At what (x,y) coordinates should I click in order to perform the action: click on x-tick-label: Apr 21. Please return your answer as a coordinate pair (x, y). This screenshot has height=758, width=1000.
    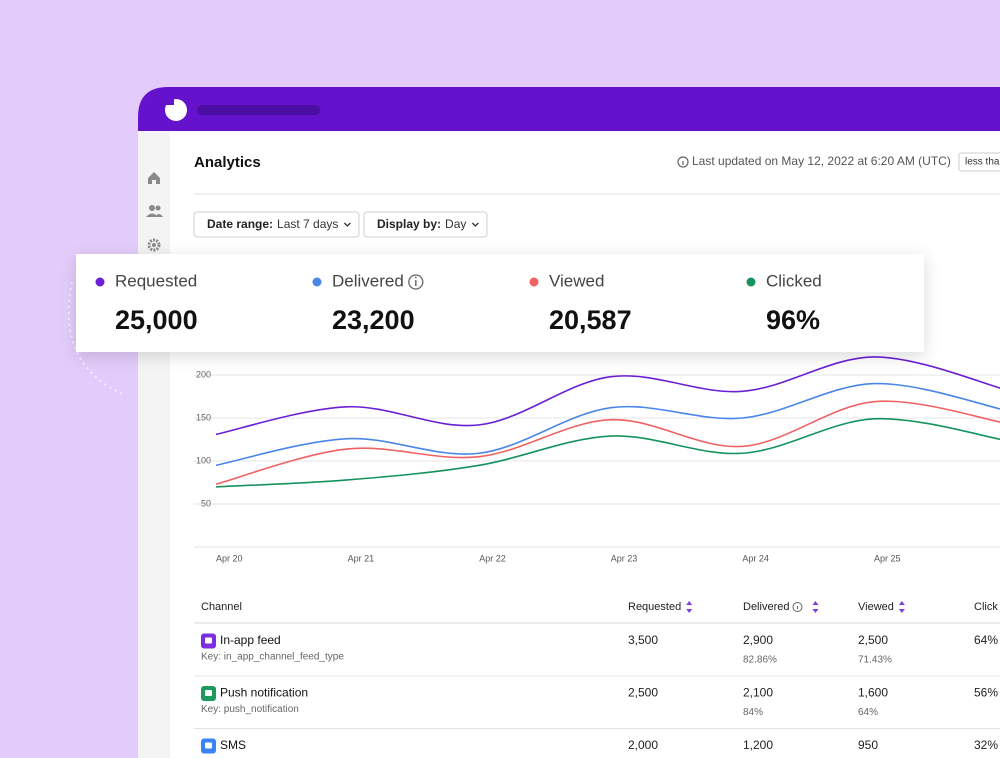
    Looking at the image, I should click on (361, 558).